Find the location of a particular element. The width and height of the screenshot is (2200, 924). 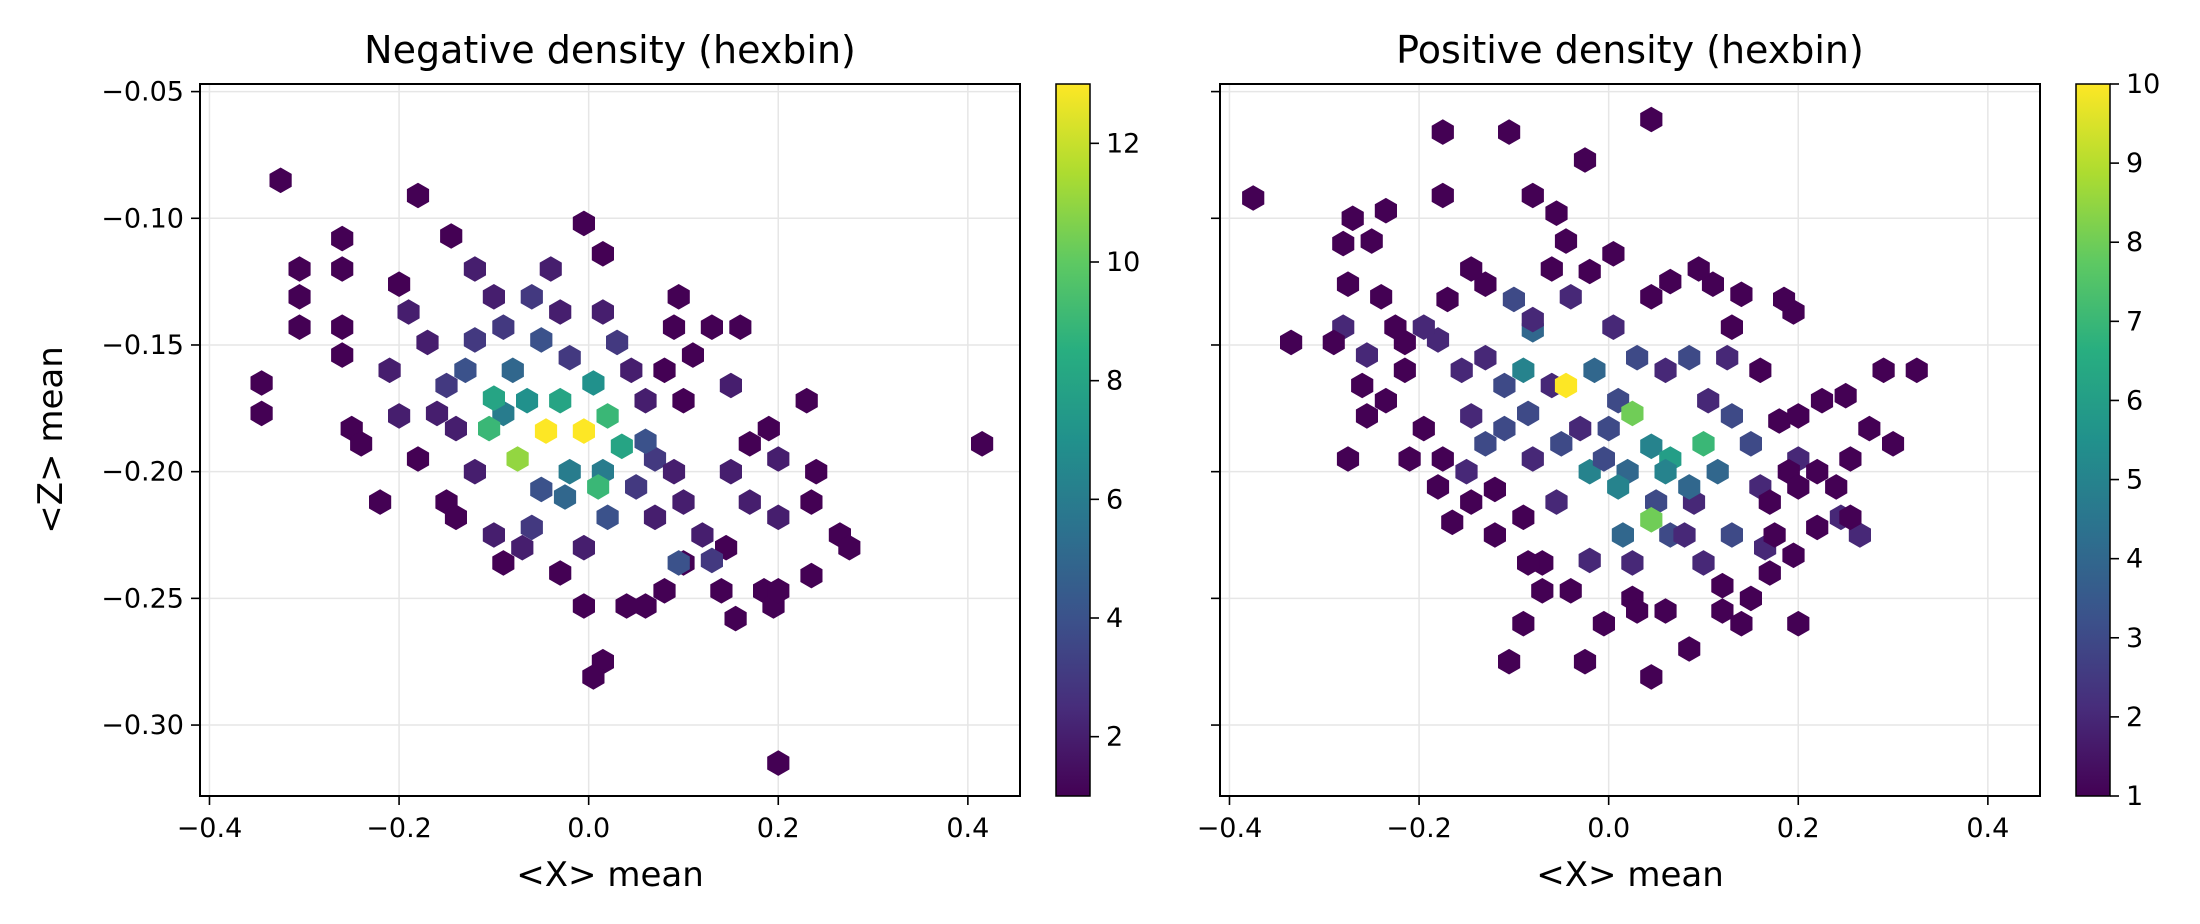

panel-title: Negative density (hexbin) is located at coordinates (610, 50).